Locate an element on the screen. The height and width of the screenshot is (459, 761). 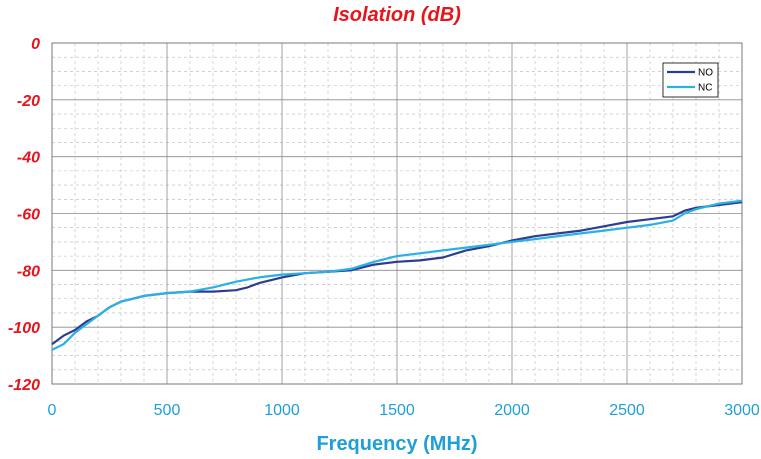
y-tick-label: 0 is located at coordinates (35, 44).